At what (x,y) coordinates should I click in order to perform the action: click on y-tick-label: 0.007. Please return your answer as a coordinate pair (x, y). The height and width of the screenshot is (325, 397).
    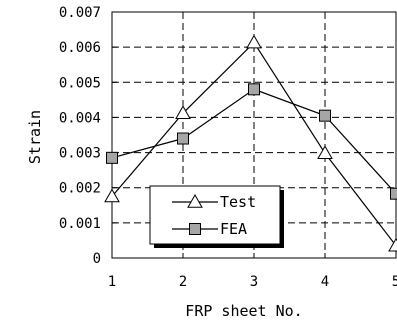
    Looking at the image, I should click on (80, 13).